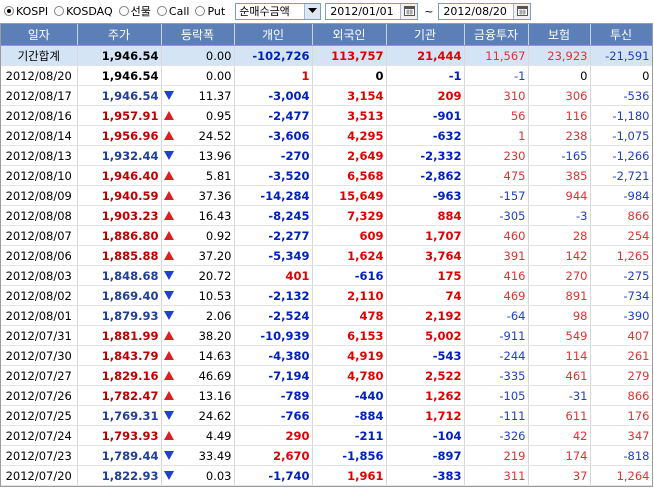 The image size is (654, 488). I want to click on cell-institution: -963, so click(425, 195).